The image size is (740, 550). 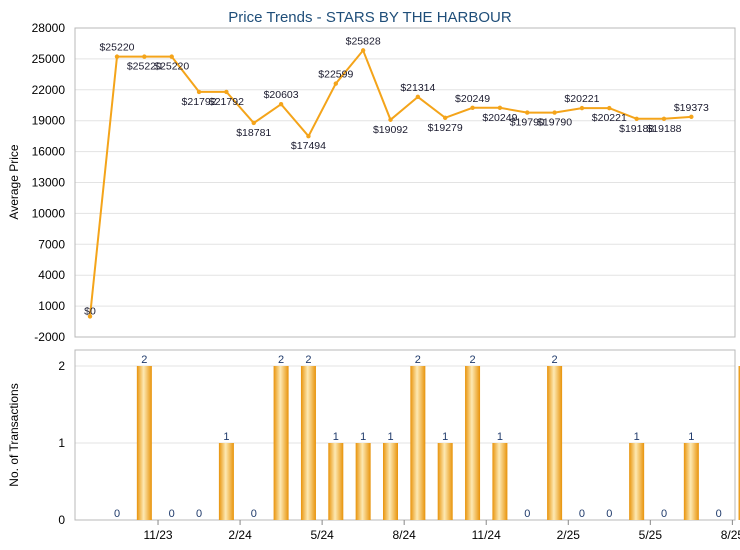 What do you see at coordinates (441, 531) in the screenshot?
I see `x-axis-ticks: 11/23 2/24 5/24 8/24 11/24 2/25 5/25 8/25` at bounding box center [441, 531].